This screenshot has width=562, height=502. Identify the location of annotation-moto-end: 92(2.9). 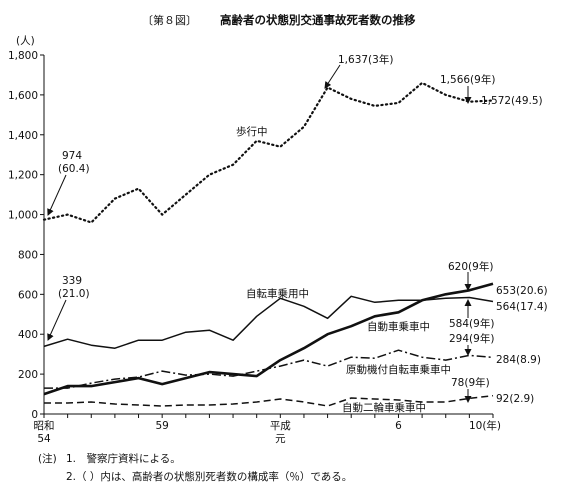
(515, 399).